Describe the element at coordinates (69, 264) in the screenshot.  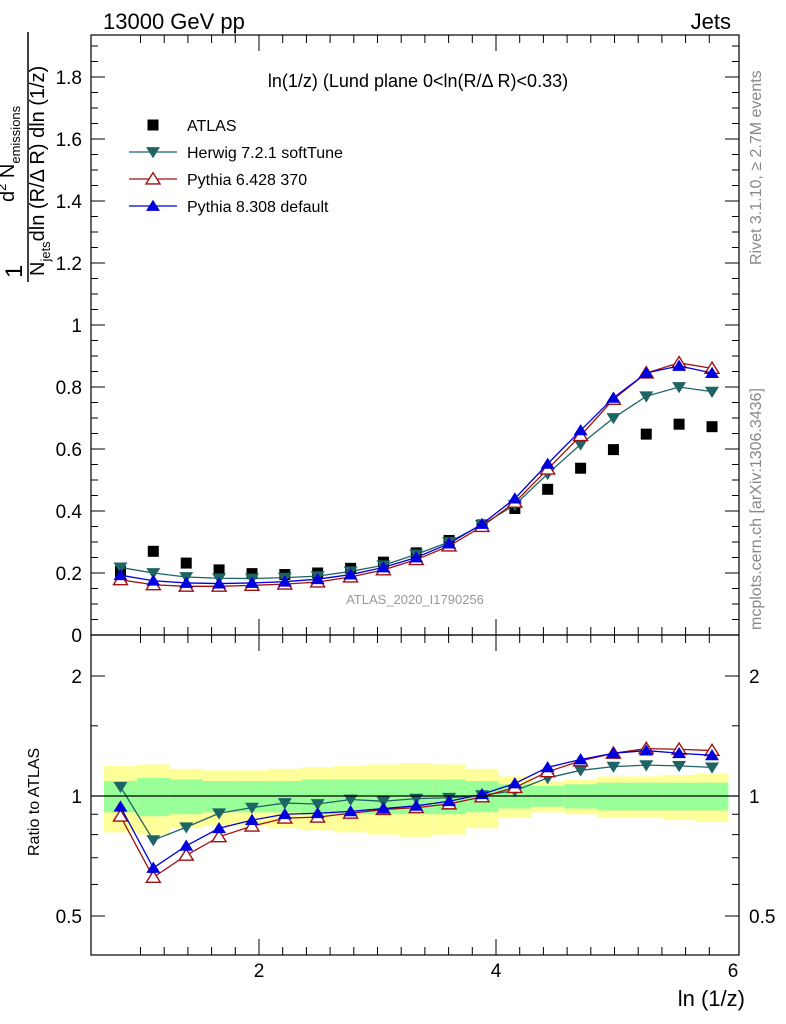
I see `y-tick-label: 1.2` at that location.